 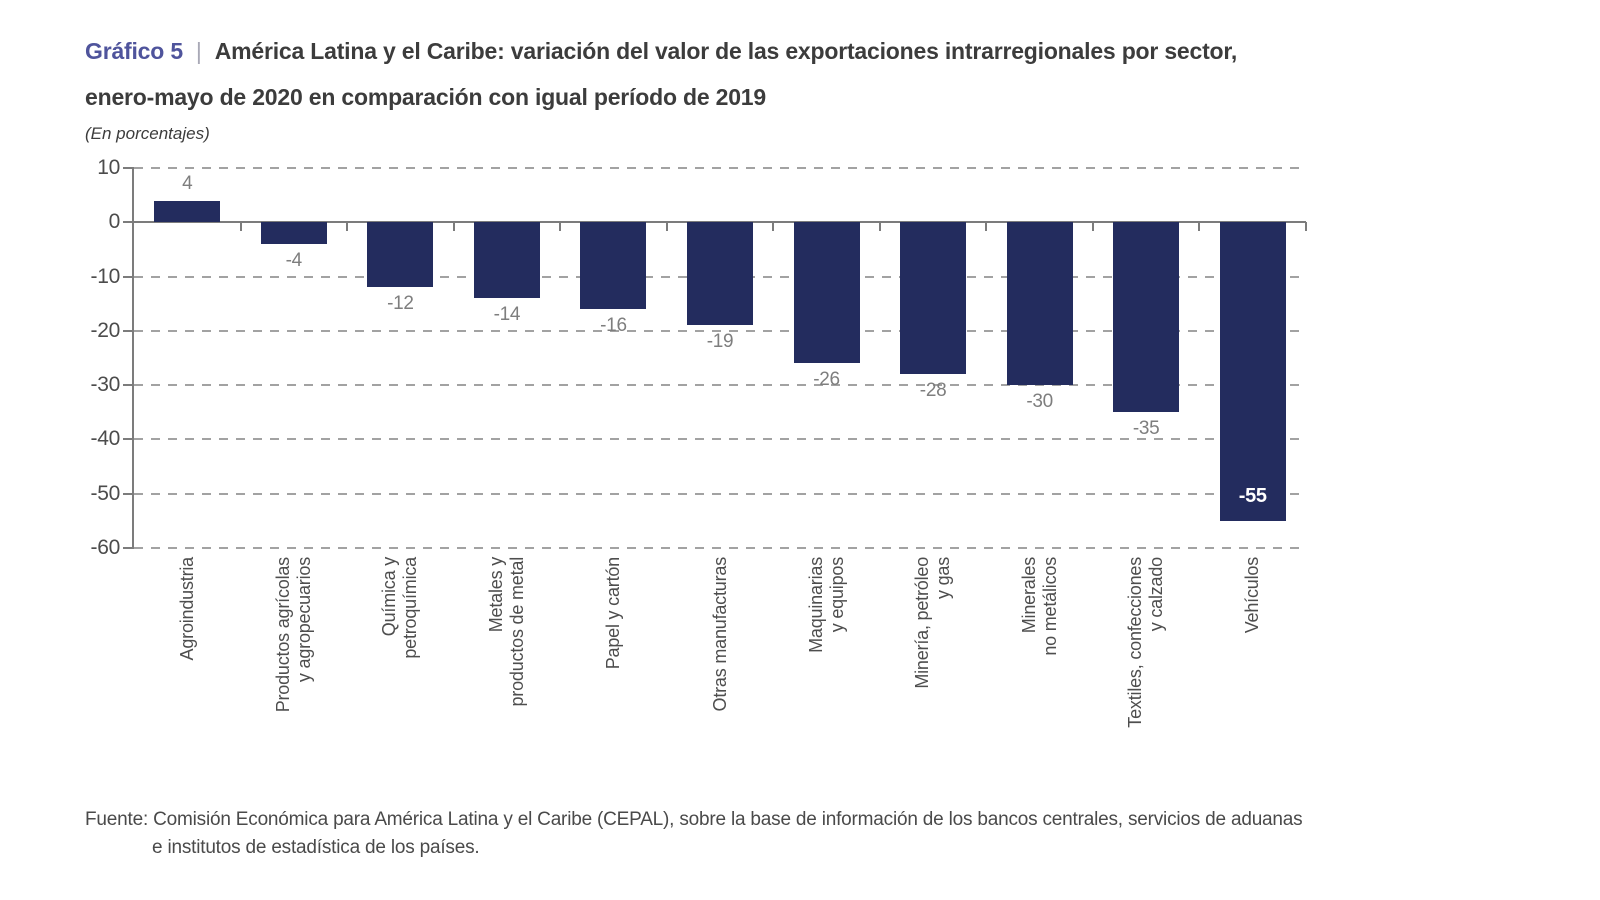 What do you see at coordinates (105, 276) in the screenshot?
I see `y-tick-label: -10` at bounding box center [105, 276].